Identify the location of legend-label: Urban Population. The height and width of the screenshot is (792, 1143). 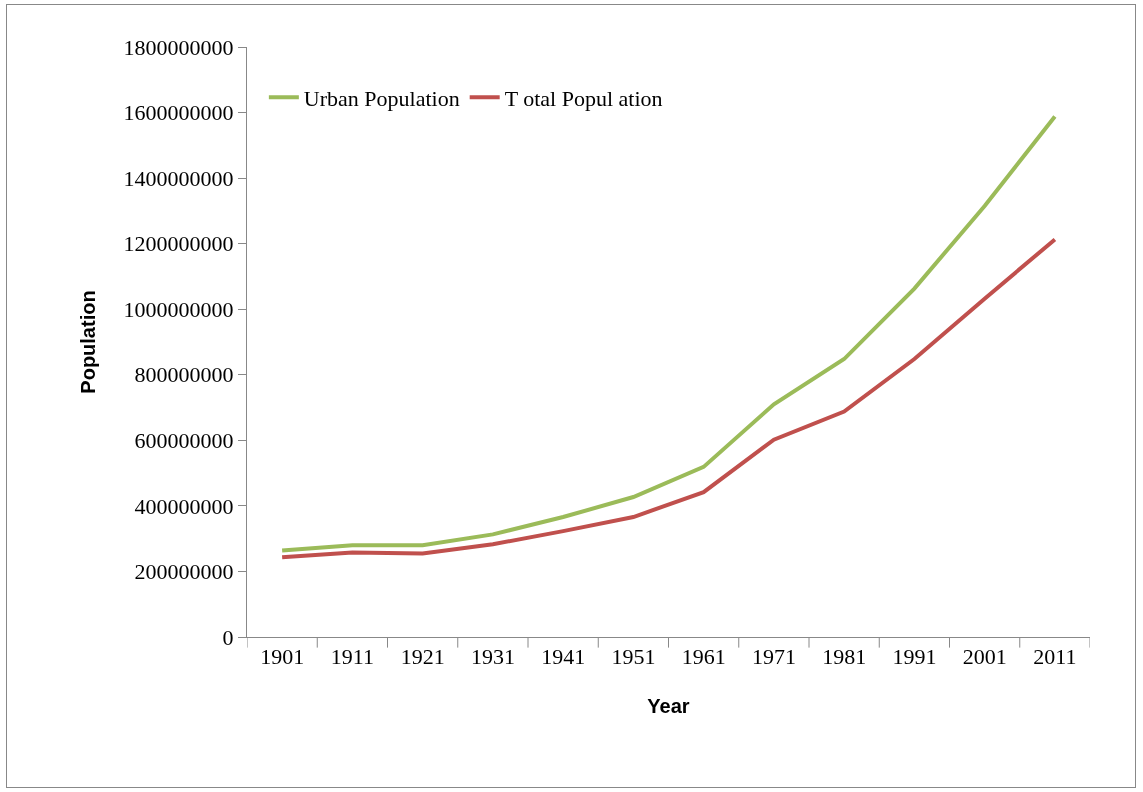
(381, 98).